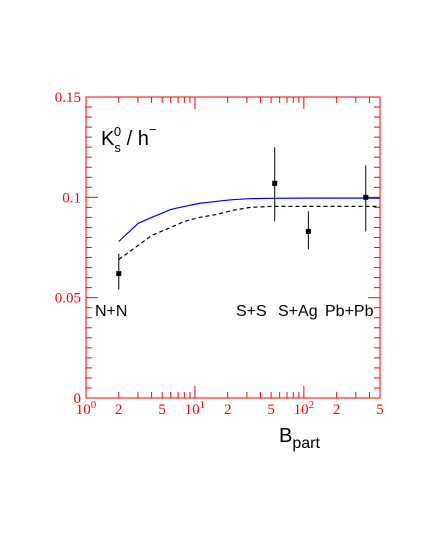  Describe the element at coordinates (349, 311) in the screenshot. I see `annotation-pb-pb: Pb+Pb` at that location.